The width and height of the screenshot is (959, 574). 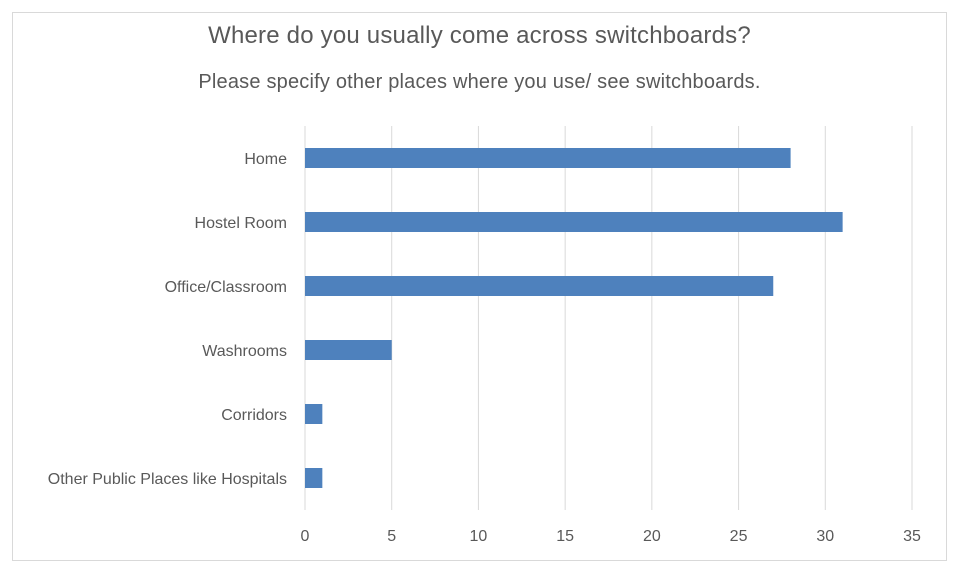 What do you see at coordinates (226, 287) in the screenshot?
I see `category-label: Office/Classroom` at bounding box center [226, 287].